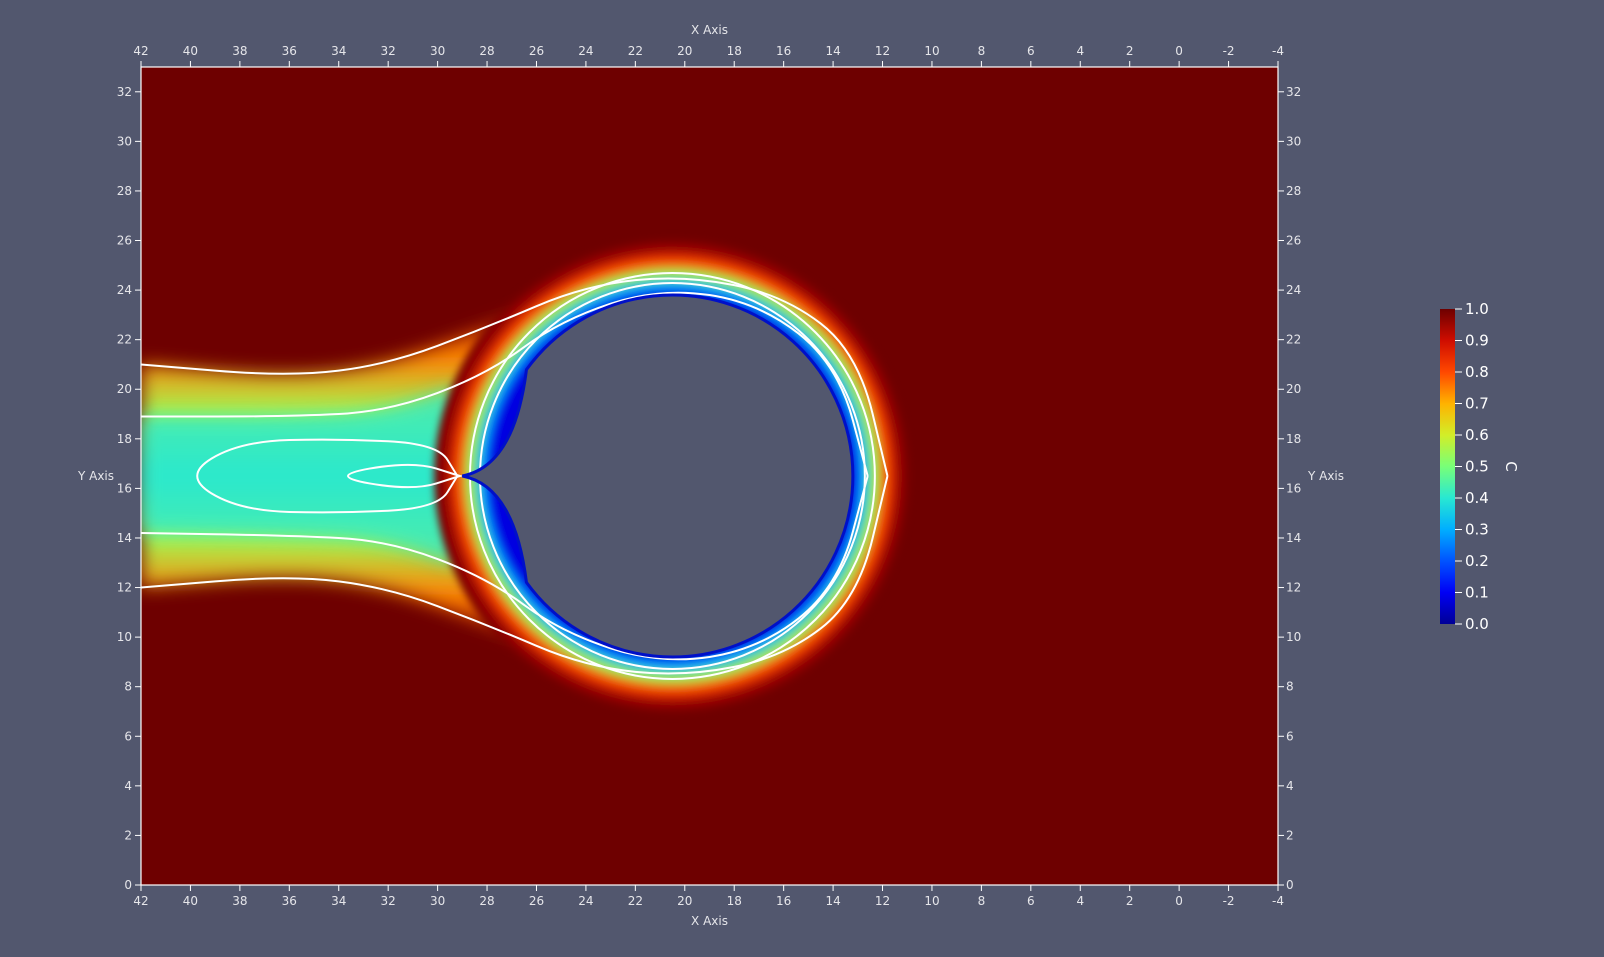 Image resolution: width=1604 pixels, height=957 pixels. I want to click on x-tick-top-label: 6, so click(1031, 51).